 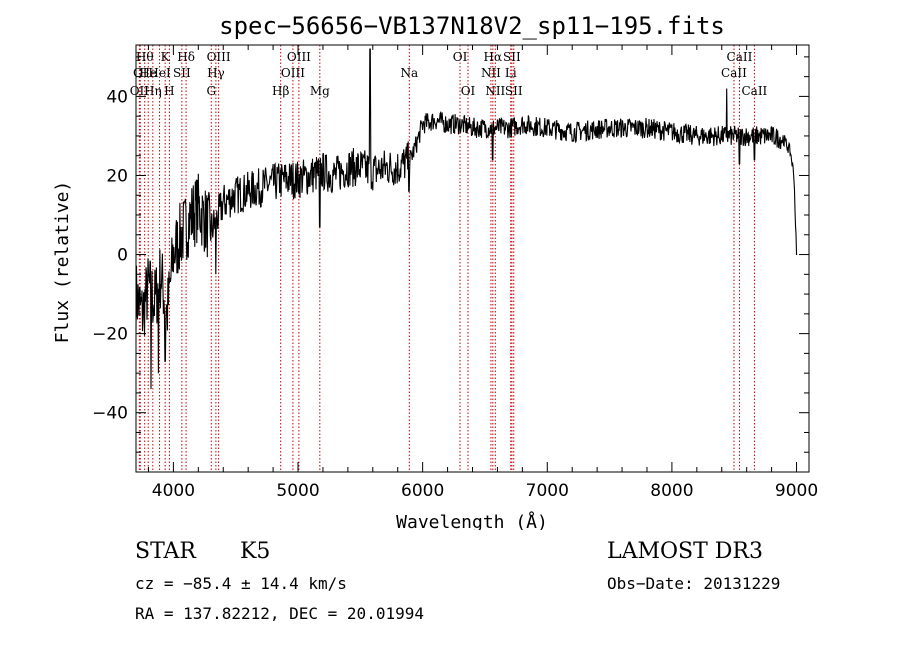 I want to click on x-tick-label: 7000, so click(x=547, y=491).